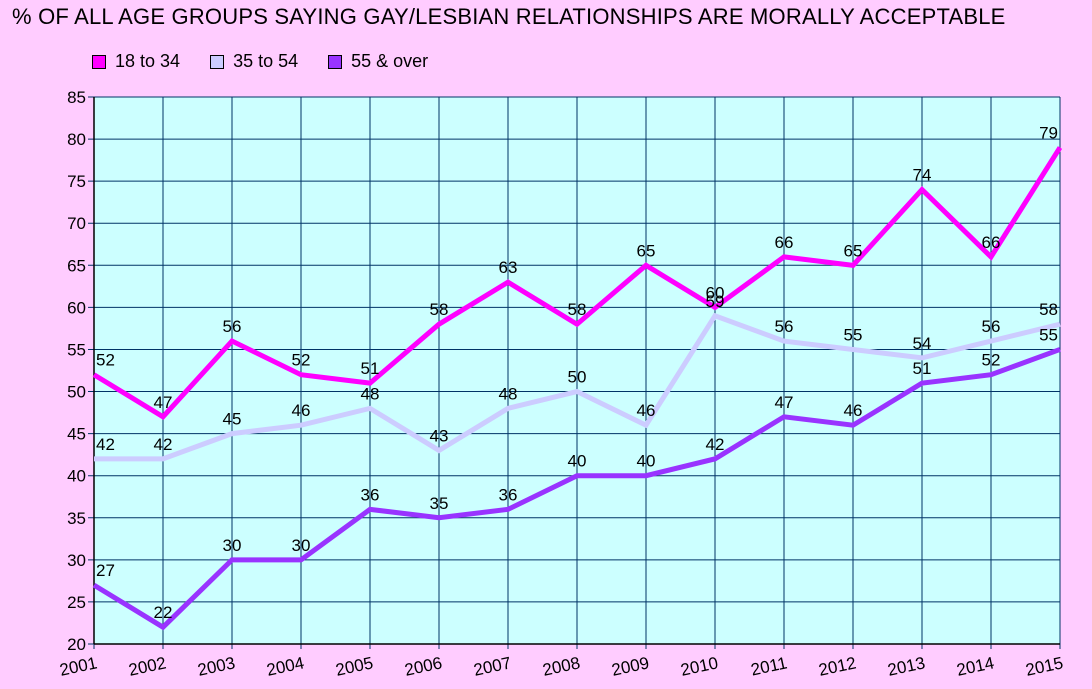  I want to click on y-tick-label: 50, so click(76, 392).